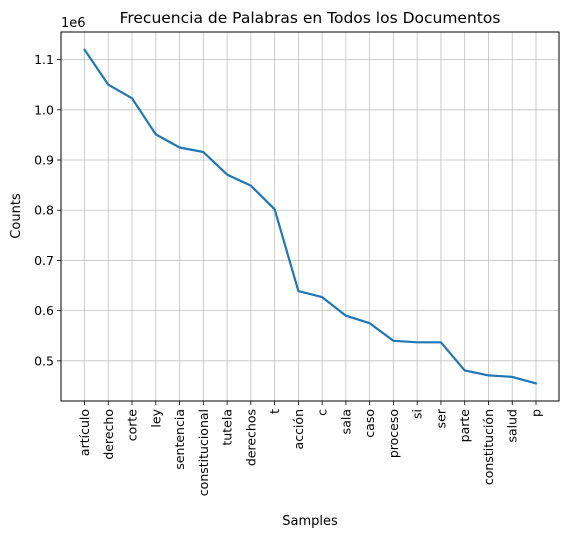 Image resolution: width=567 pixels, height=538 pixels. I want to click on x-tick-label: derecho, so click(108, 434).